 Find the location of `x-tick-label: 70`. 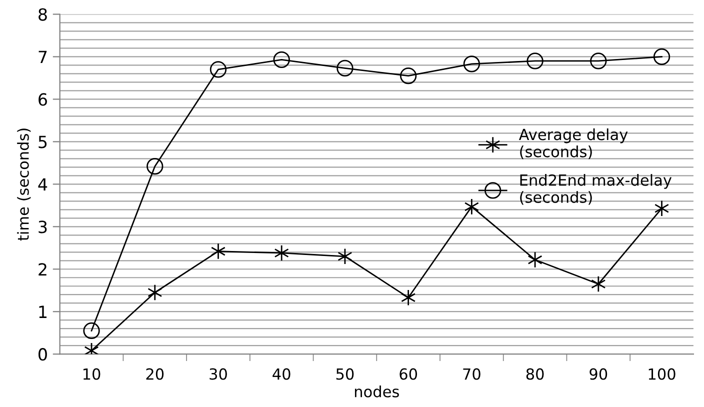

x-tick-label: 70 is located at coordinates (471, 374).